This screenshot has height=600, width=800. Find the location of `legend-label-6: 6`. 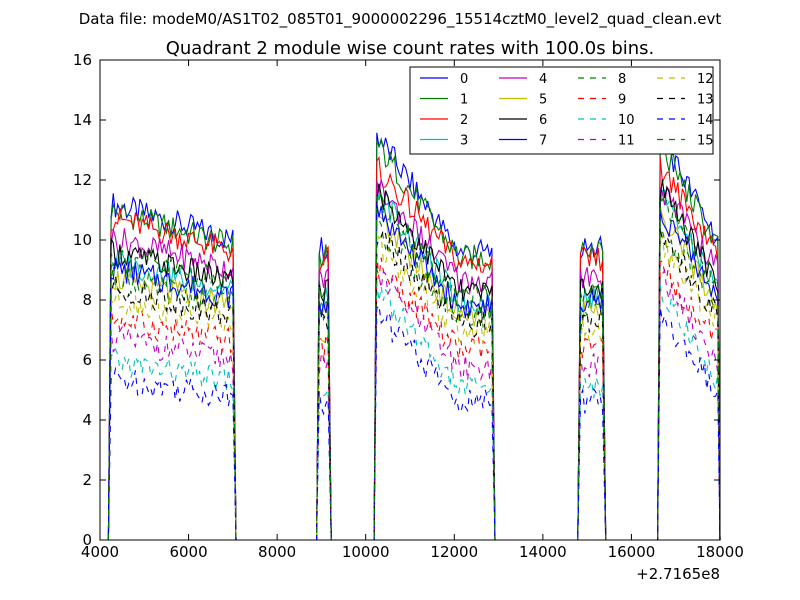

legend-label-6: 6 is located at coordinates (543, 120).